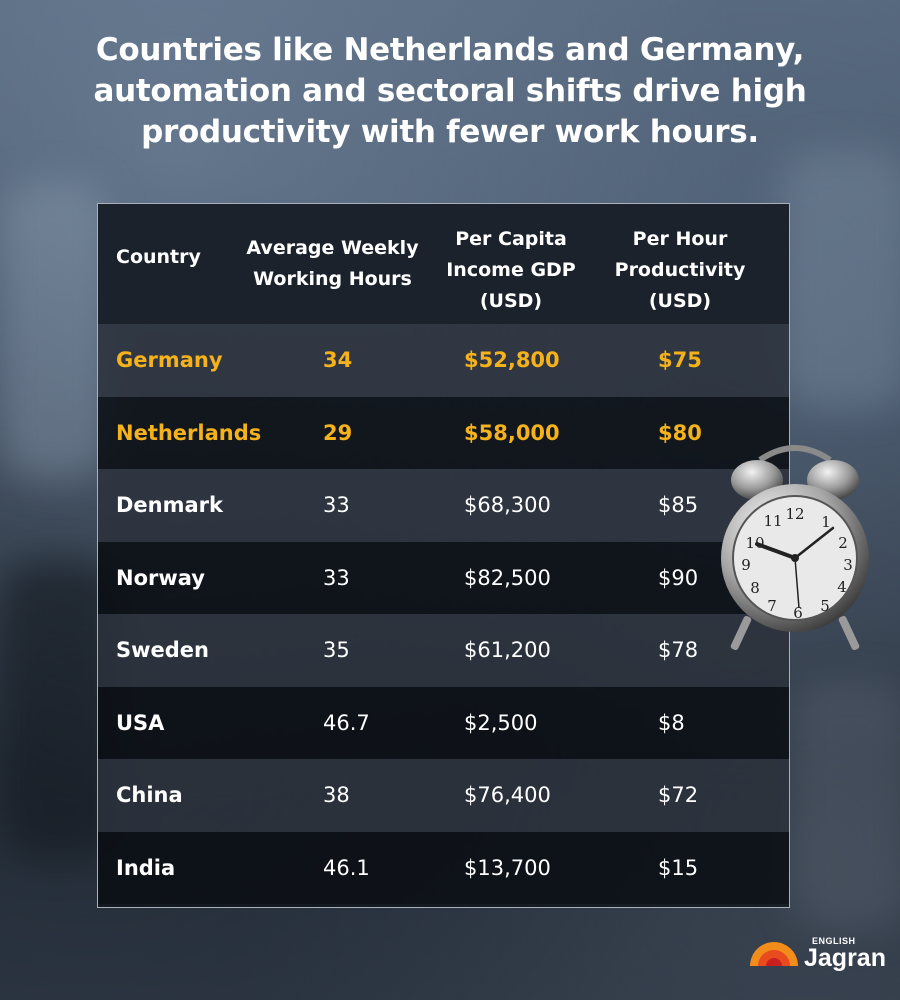 This screenshot has height=1000, width=900. What do you see at coordinates (443, 795) in the screenshot?
I see `table-row: China 38 $76,400 $72` at bounding box center [443, 795].